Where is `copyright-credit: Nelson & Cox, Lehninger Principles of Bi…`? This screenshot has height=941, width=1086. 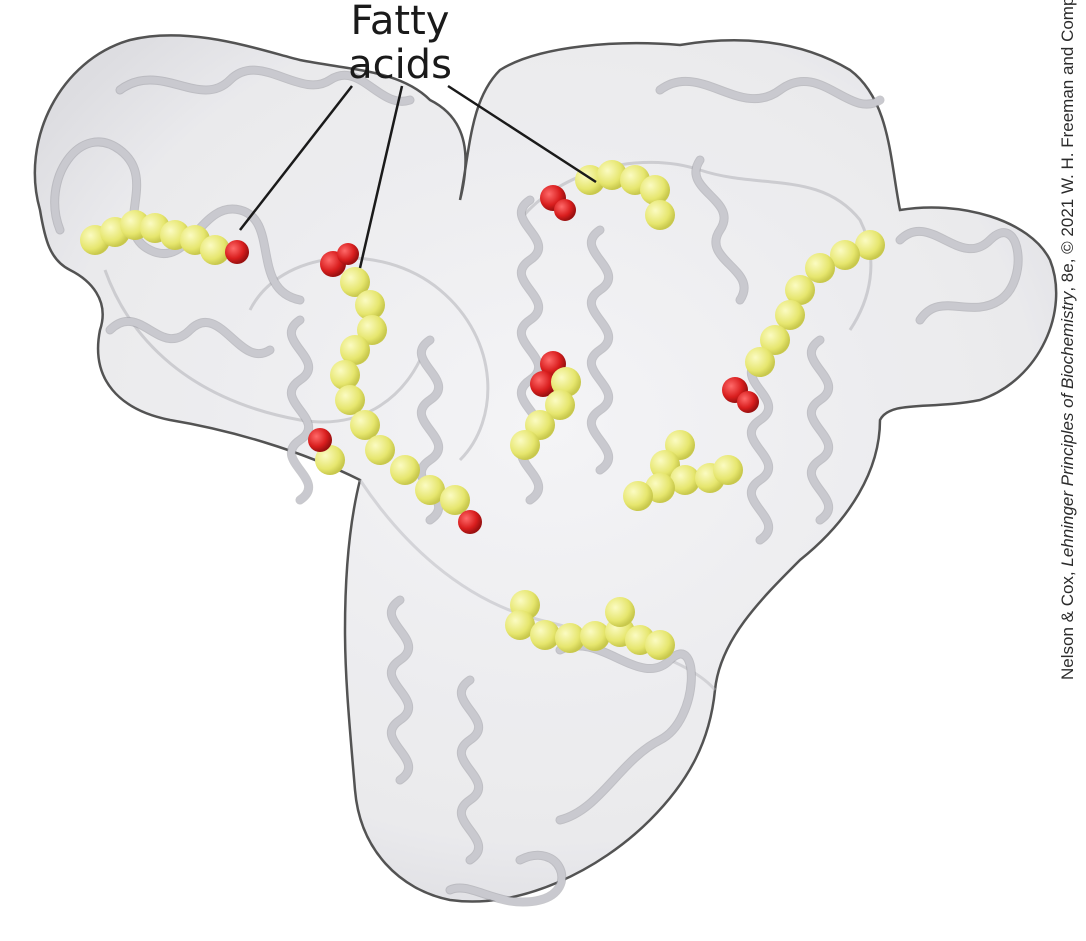 copyright-credit: Nelson & Cox, Lehninger Principles of Bi… is located at coordinates (1067, 340).